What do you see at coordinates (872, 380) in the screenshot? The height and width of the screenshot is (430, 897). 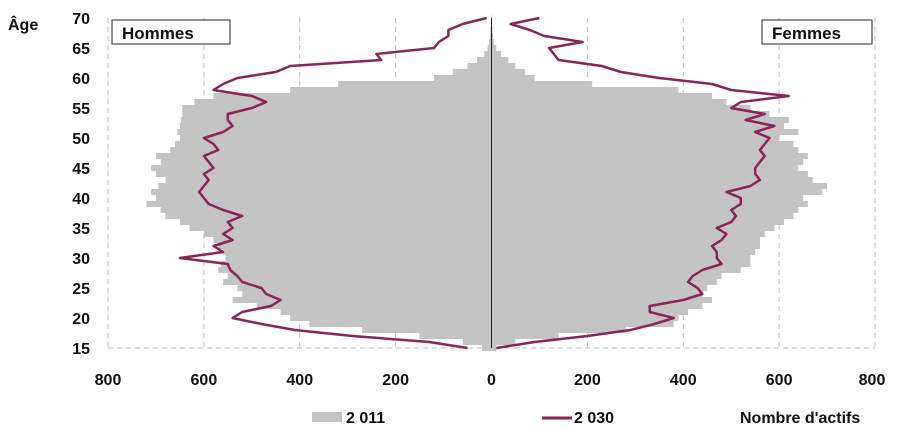 I see `x-tick-8: 800` at bounding box center [872, 380].